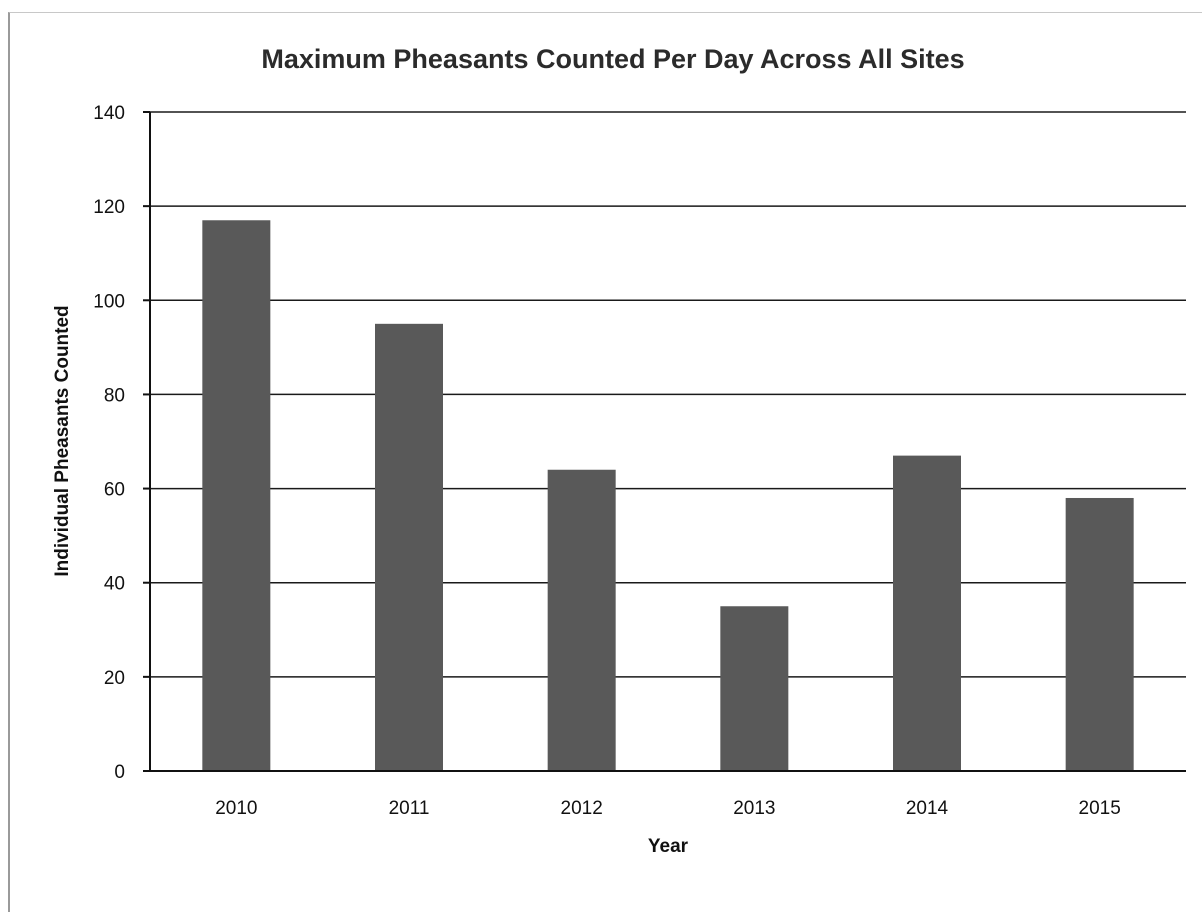 The height and width of the screenshot is (912, 1202). Describe the element at coordinates (1100, 808) in the screenshot. I see `x-tick-label: 2015` at that location.